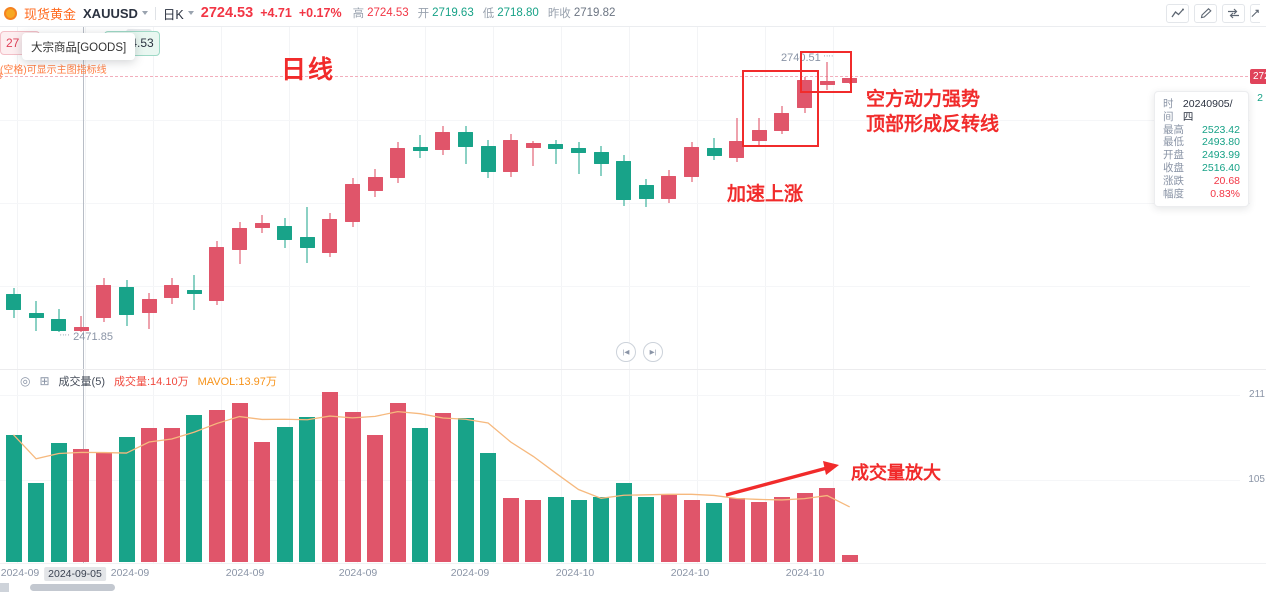 The width and height of the screenshot is (1266, 592). What do you see at coordinates (10, 13) in the screenshot?
I see `symbol-logo-icon` at bounding box center [10, 13].